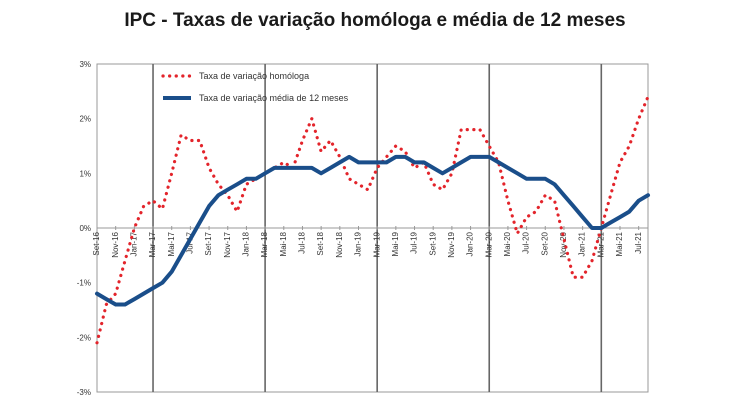  What do you see at coordinates (85, 119) in the screenshot?
I see `y-tick-label: 2%` at bounding box center [85, 119].